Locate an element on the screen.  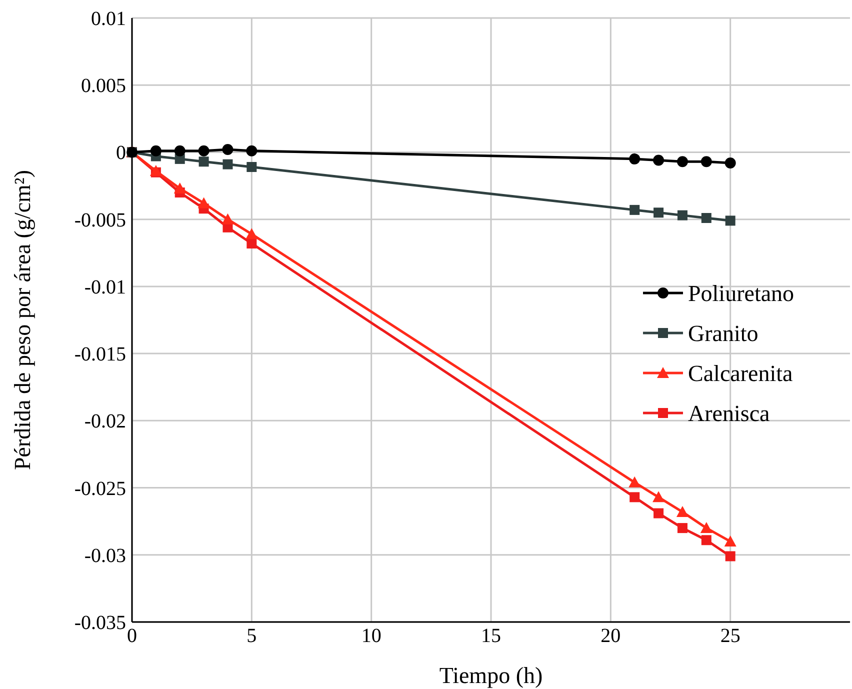
x-tick-label: 15 is located at coordinates (491, 636).